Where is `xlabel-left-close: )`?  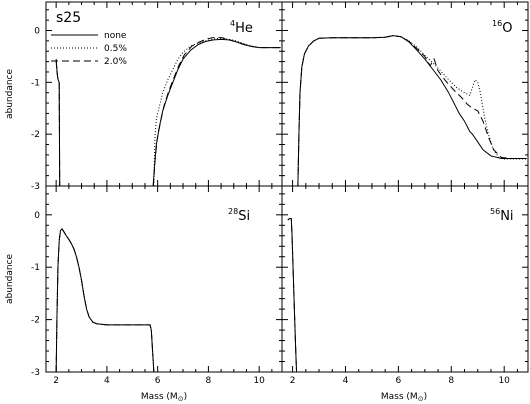 xlabel-left-close: ) is located at coordinates (186, 397).